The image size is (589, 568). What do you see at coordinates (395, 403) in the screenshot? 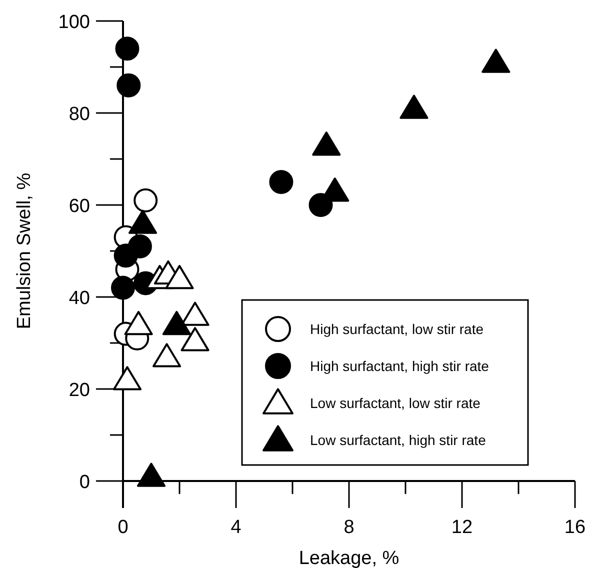
I see `legend-label: Low surfactant, low stir rate` at bounding box center [395, 403].